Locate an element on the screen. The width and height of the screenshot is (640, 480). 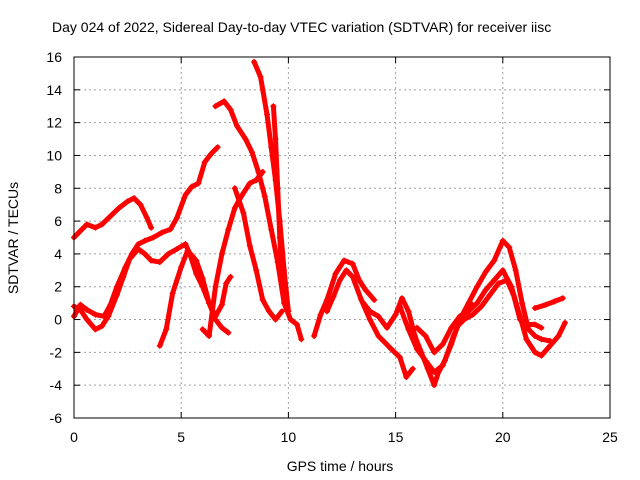
y-tick-label: 4 is located at coordinates (58, 254).